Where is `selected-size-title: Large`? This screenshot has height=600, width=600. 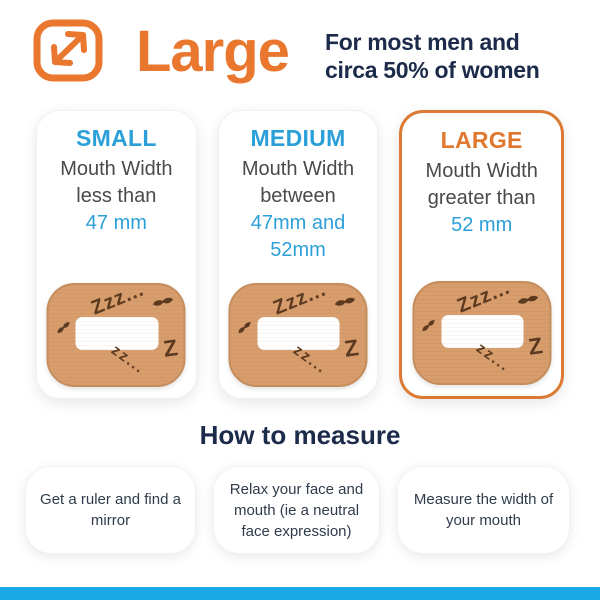 selected-size-title: Large is located at coordinates (213, 51).